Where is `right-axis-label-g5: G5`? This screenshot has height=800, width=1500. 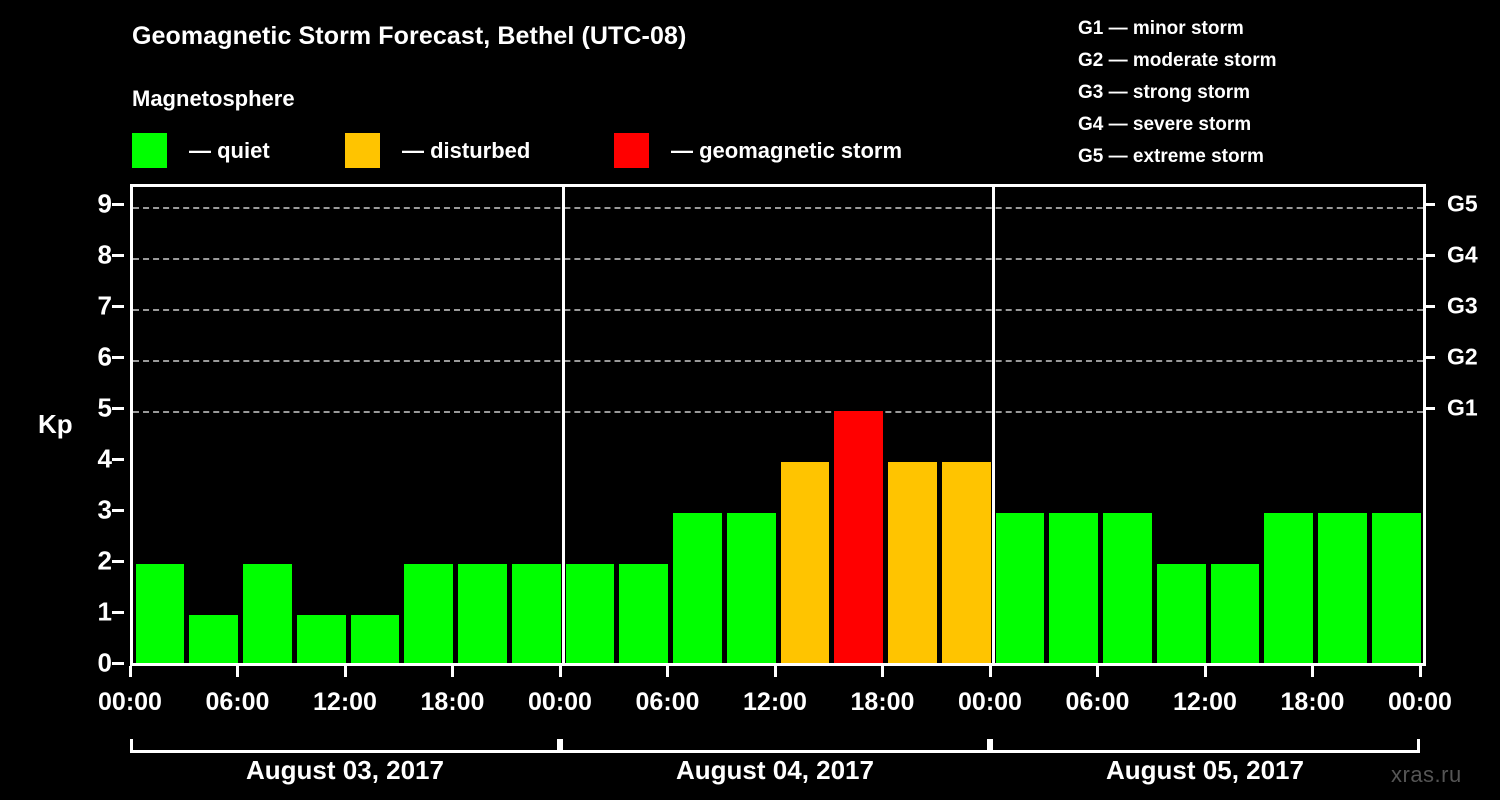 right-axis-label-g5: G5 is located at coordinates (1462, 203).